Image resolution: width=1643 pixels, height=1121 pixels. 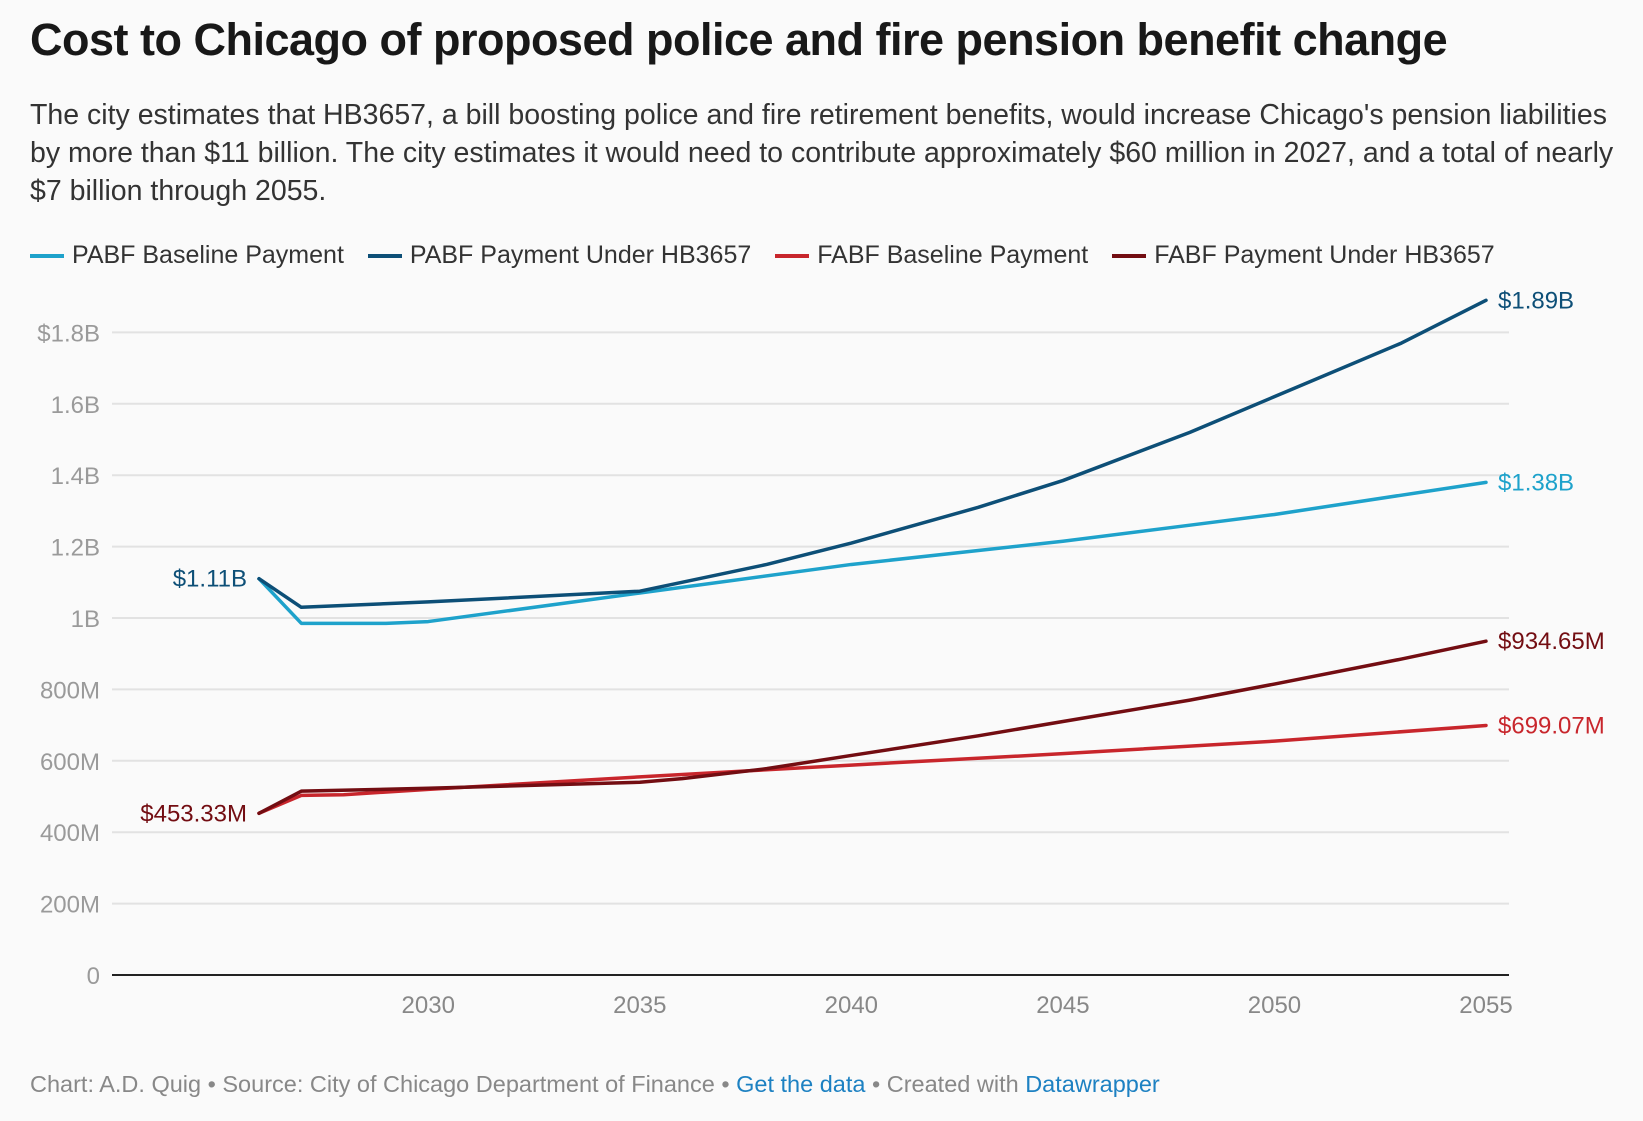 I want to click on x-tick-label: 2035, so click(x=639, y=1005).